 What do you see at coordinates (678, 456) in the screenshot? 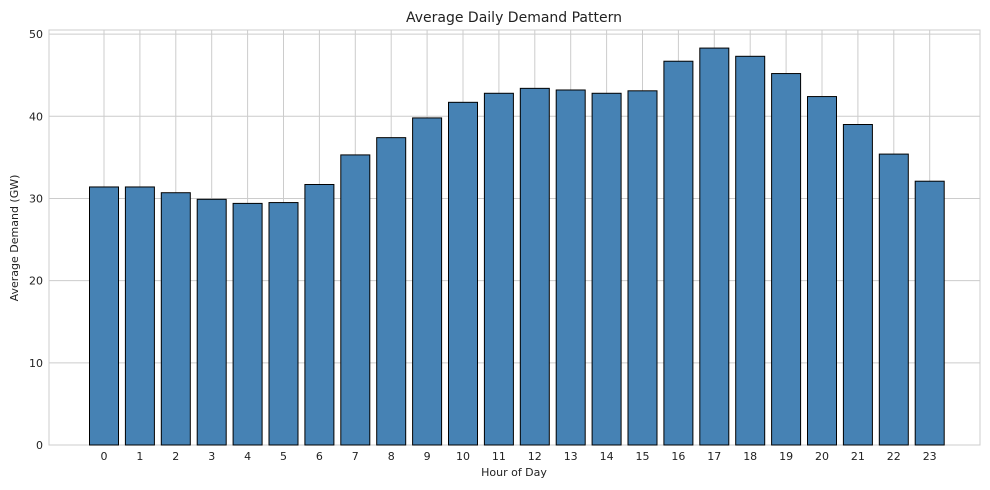
I see `x-tick-label: 16` at bounding box center [678, 456].